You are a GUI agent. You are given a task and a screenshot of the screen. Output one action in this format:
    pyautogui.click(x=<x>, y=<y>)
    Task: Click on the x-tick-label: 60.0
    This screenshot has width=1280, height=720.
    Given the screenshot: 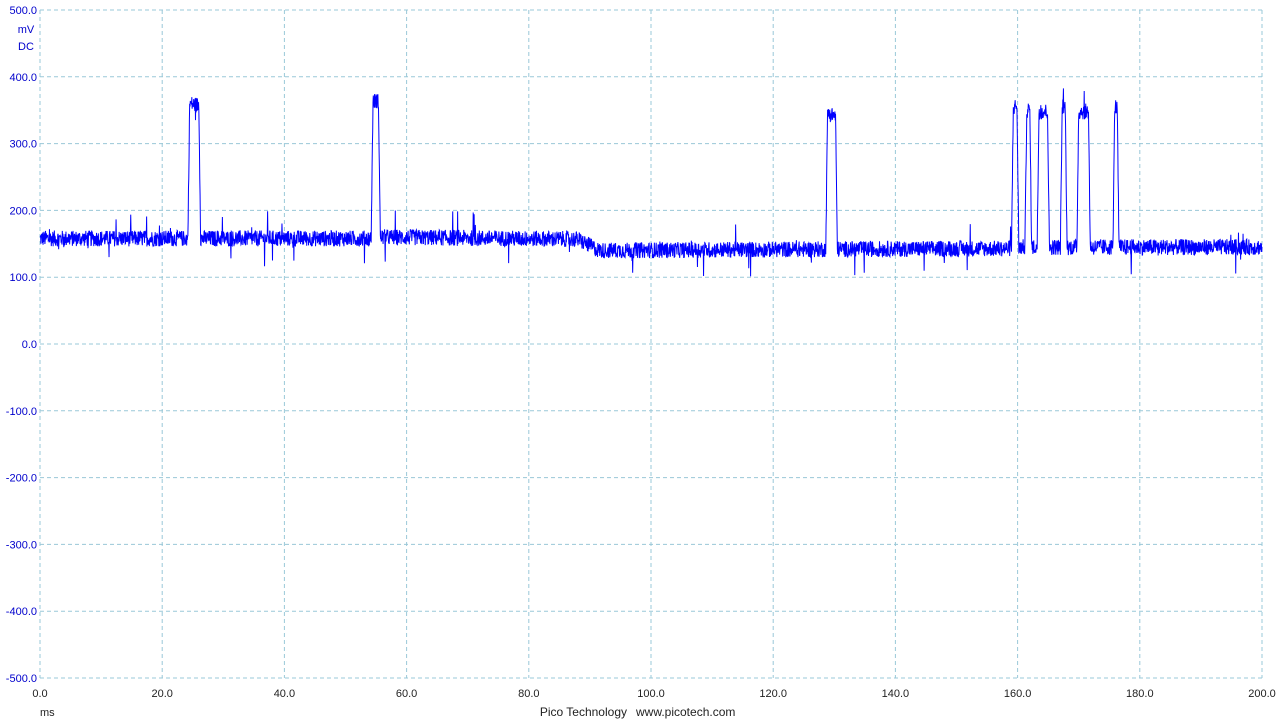 What is the action you would take?
    pyautogui.click(x=406, y=694)
    